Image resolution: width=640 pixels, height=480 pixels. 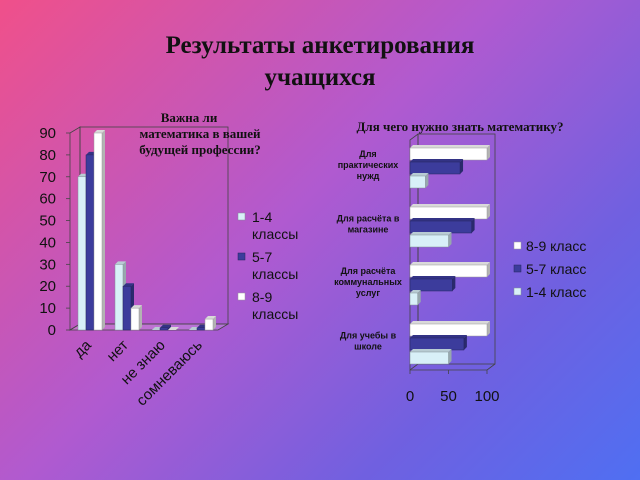 I want to click on chart1-title-line: будущей профессии?, so click(x=199, y=149).